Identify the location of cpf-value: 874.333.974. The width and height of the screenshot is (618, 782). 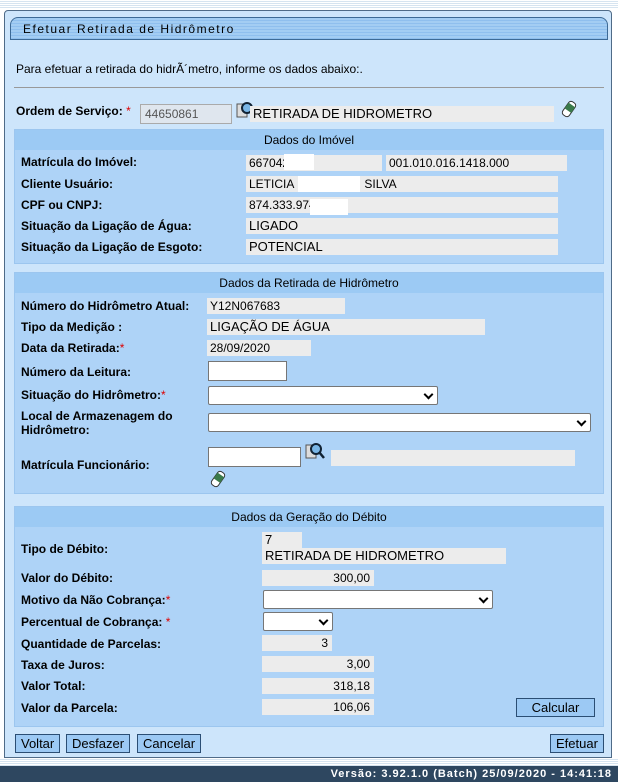
(402, 205).